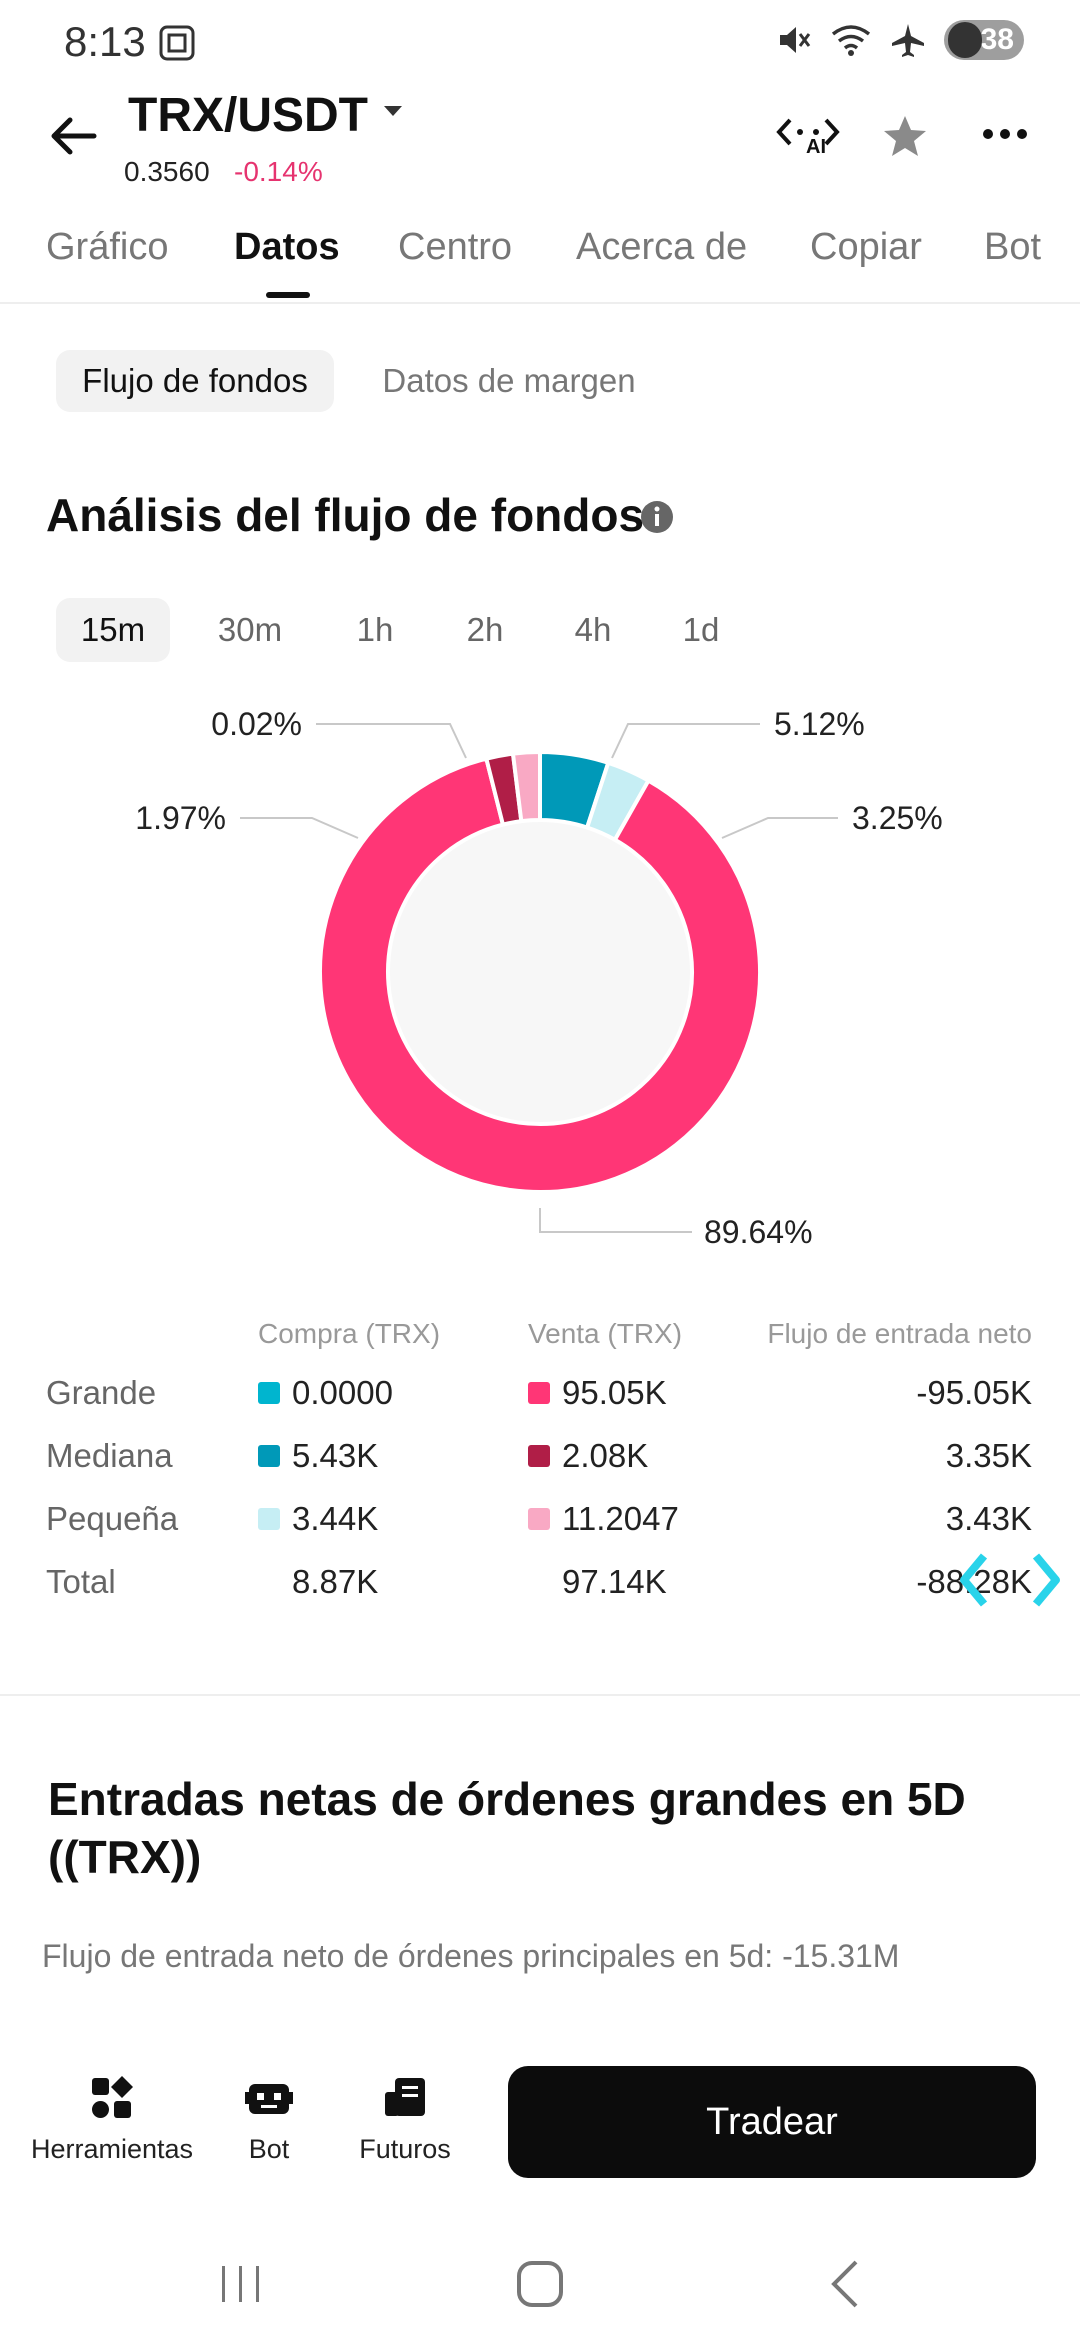 The image size is (1080, 2340). I want to click on back-arrow-icon, so click(74, 136).